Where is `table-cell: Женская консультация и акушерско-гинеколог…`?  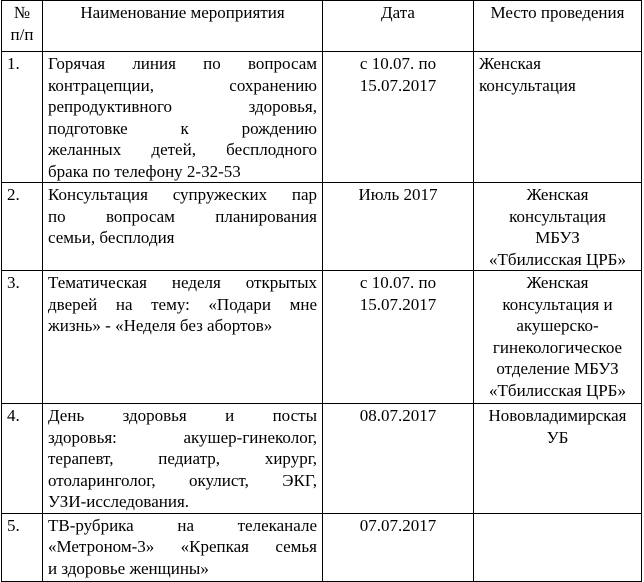
table-cell: Женская консультация и акушерско-гинеколог… is located at coordinates (557, 337).